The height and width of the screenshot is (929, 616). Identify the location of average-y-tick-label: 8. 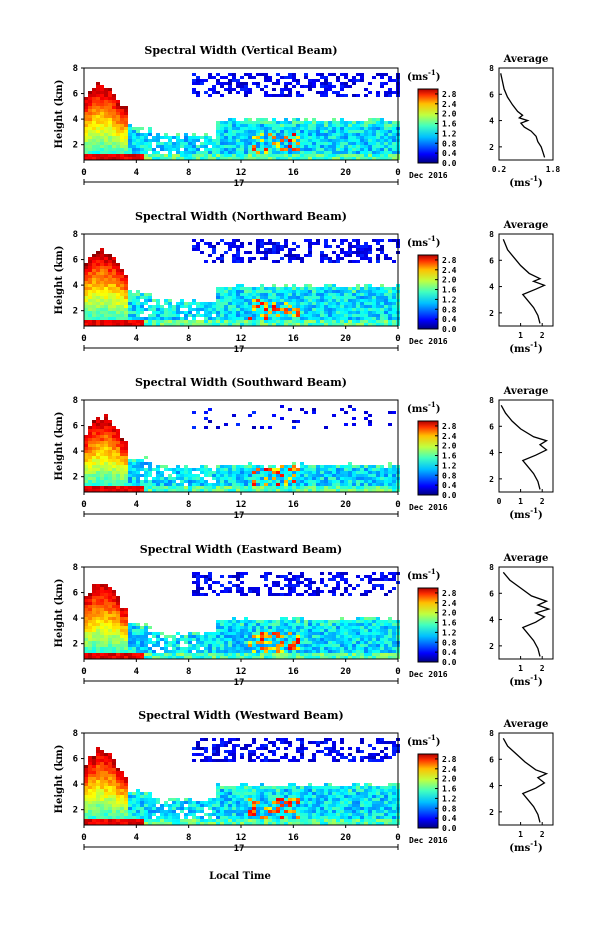
(491, 400).